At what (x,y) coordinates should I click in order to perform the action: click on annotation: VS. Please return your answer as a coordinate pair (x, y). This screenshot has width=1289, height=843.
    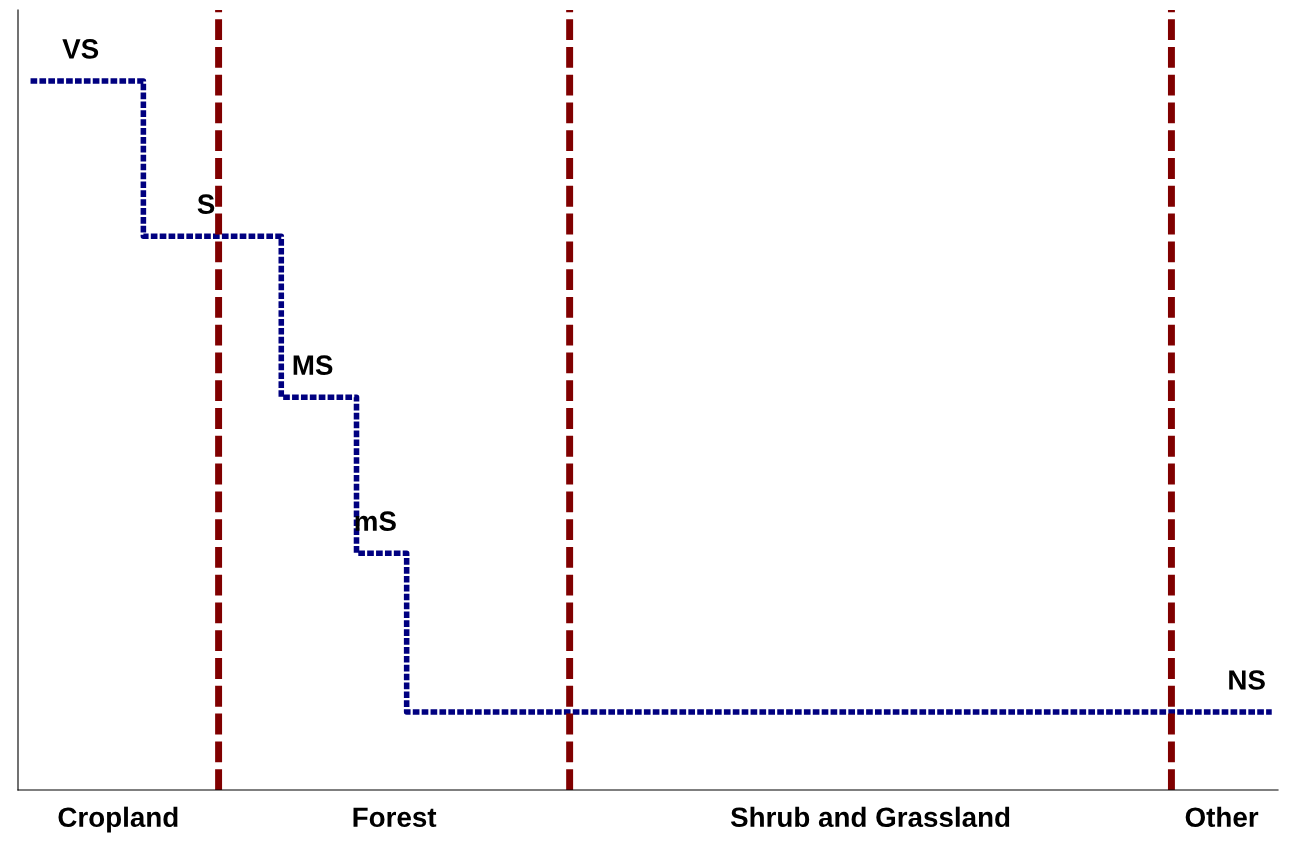
    Looking at the image, I should click on (80, 49).